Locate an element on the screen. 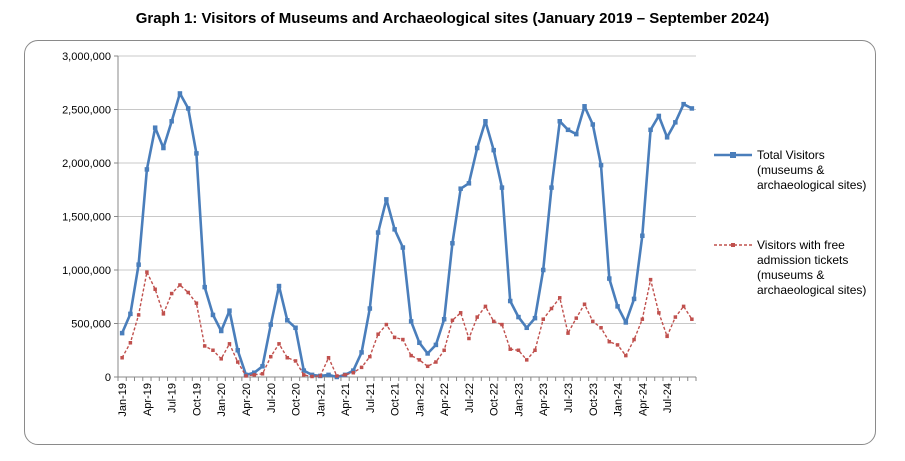  x-tick-label: Apr-22 is located at coordinates (445, 399).